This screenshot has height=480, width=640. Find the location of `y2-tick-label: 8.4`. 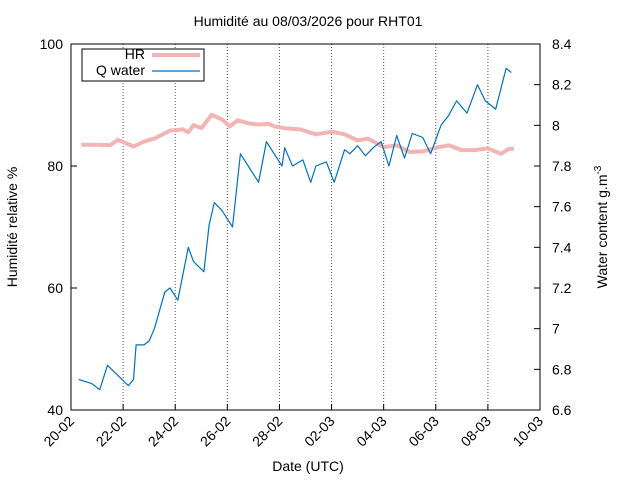

y2-tick-label: 8.4 is located at coordinates (562, 44).